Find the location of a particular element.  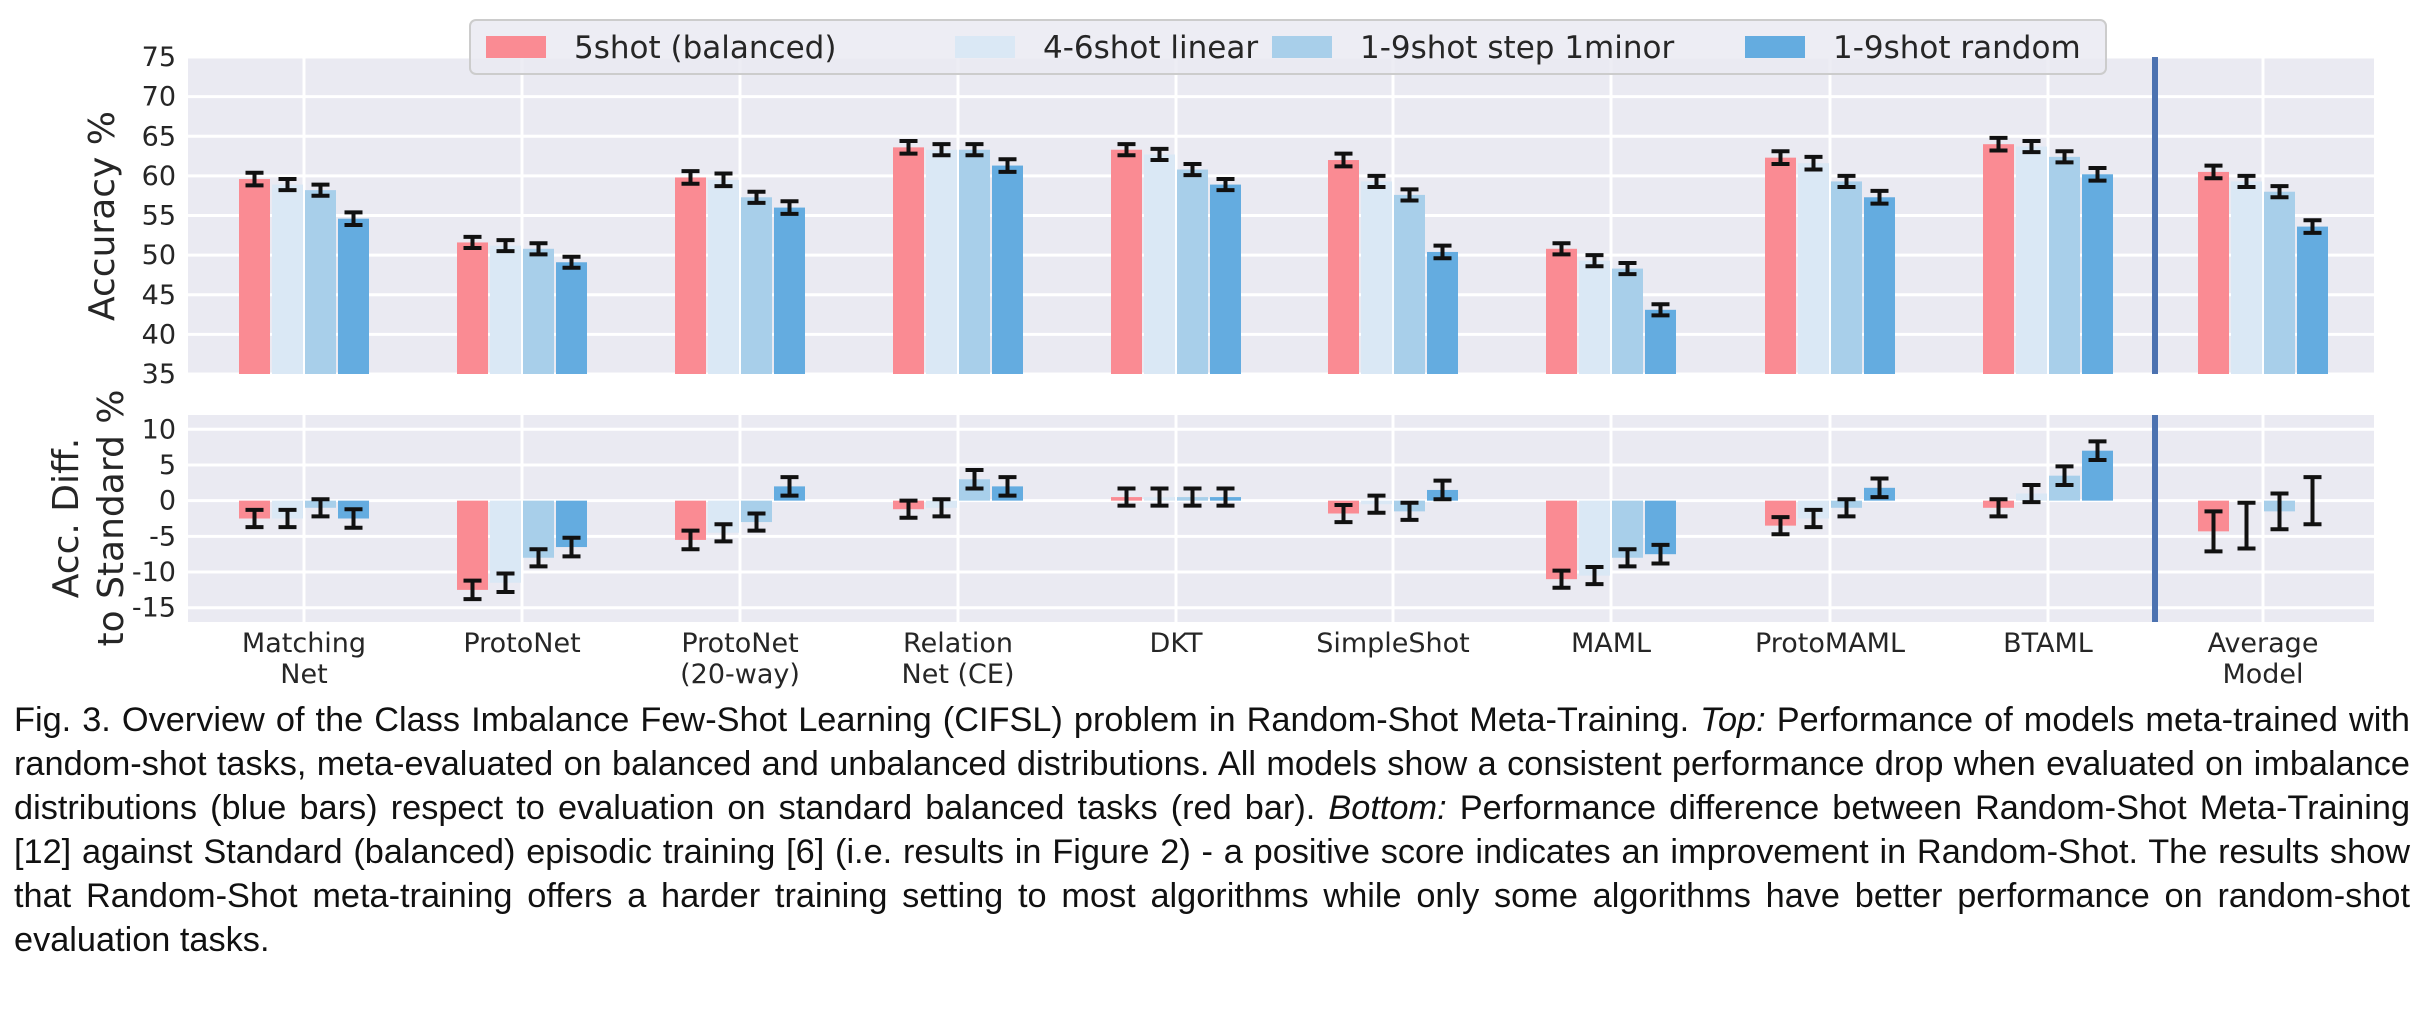

top-y-tick-label: 65 is located at coordinates (159, 136).